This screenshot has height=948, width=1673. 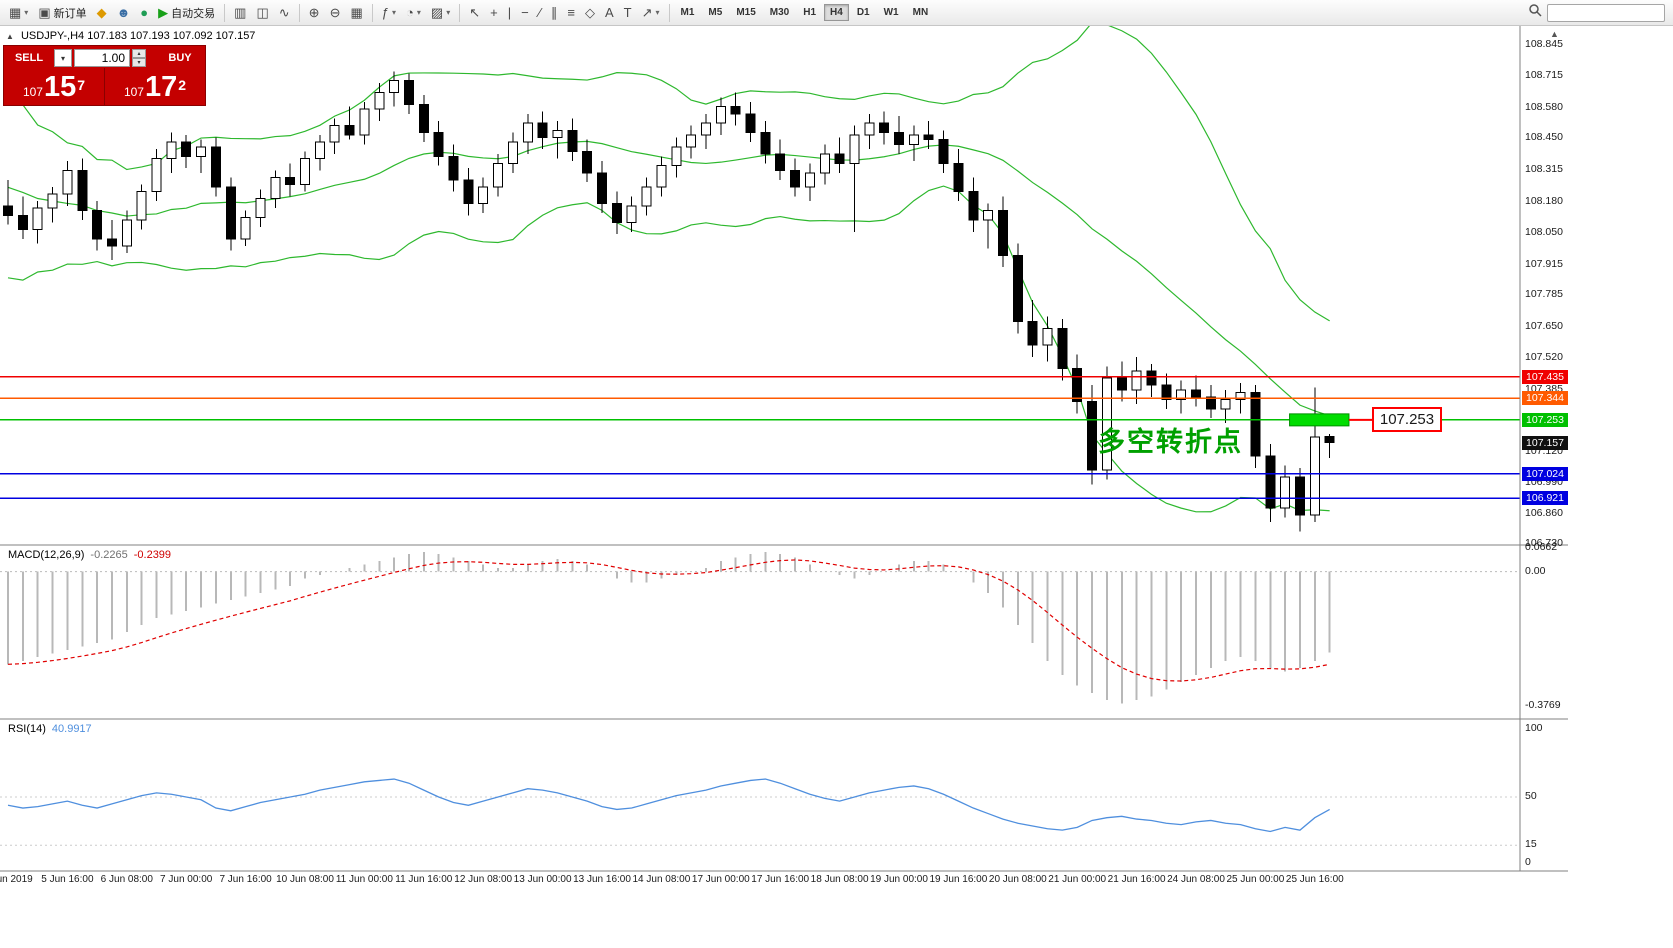 What do you see at coordinates (920, 12) in the screenshot?
I see `timeframe-mn: MN` at bounding box center [920, 12].